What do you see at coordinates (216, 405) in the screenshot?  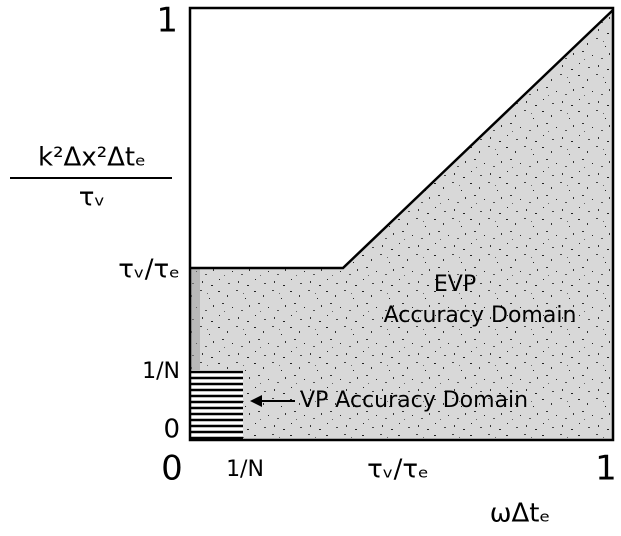 I see `vp-region` at bounding box center [216, 405].